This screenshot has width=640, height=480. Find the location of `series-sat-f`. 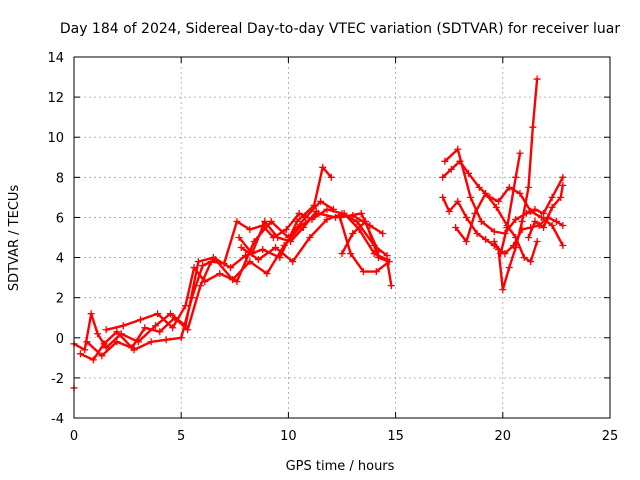

series-sat-f is located at coordinates (277, 232).